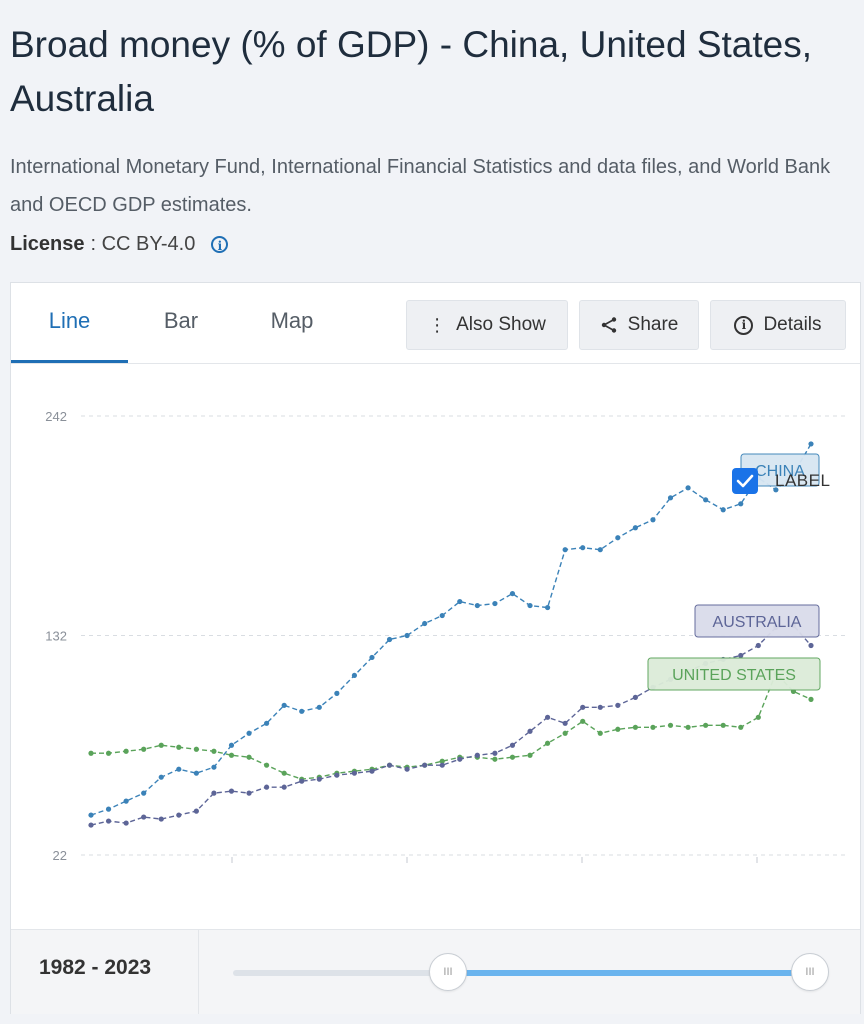  Describe the element at coordinates (181, 320) in the screenshot. I see `tab-bar: Bar` at that location.